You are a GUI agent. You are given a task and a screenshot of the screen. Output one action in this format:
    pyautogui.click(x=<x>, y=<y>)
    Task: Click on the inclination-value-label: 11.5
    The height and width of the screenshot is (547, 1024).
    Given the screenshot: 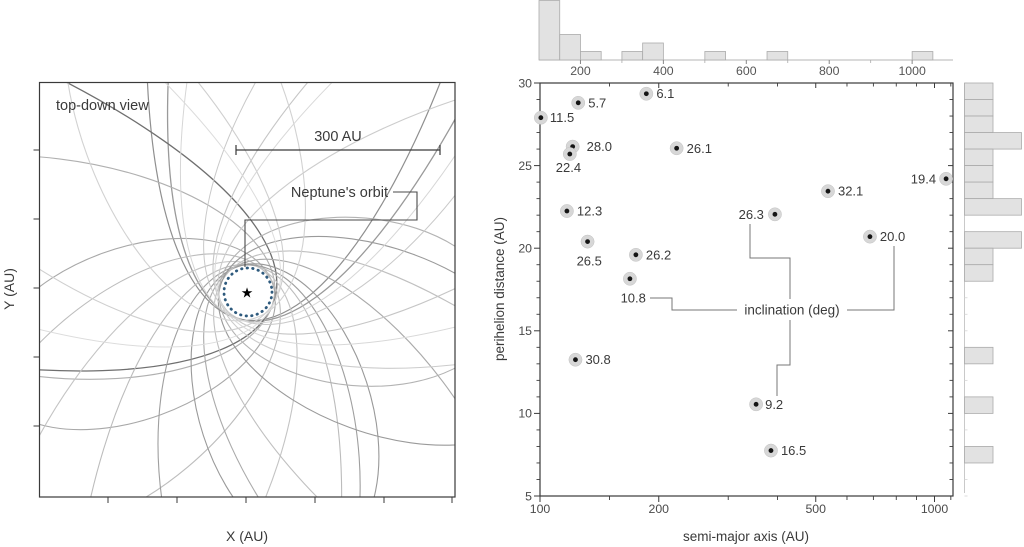 What is the action you would take?
    pyautogui.click(x=562, y=117)
    